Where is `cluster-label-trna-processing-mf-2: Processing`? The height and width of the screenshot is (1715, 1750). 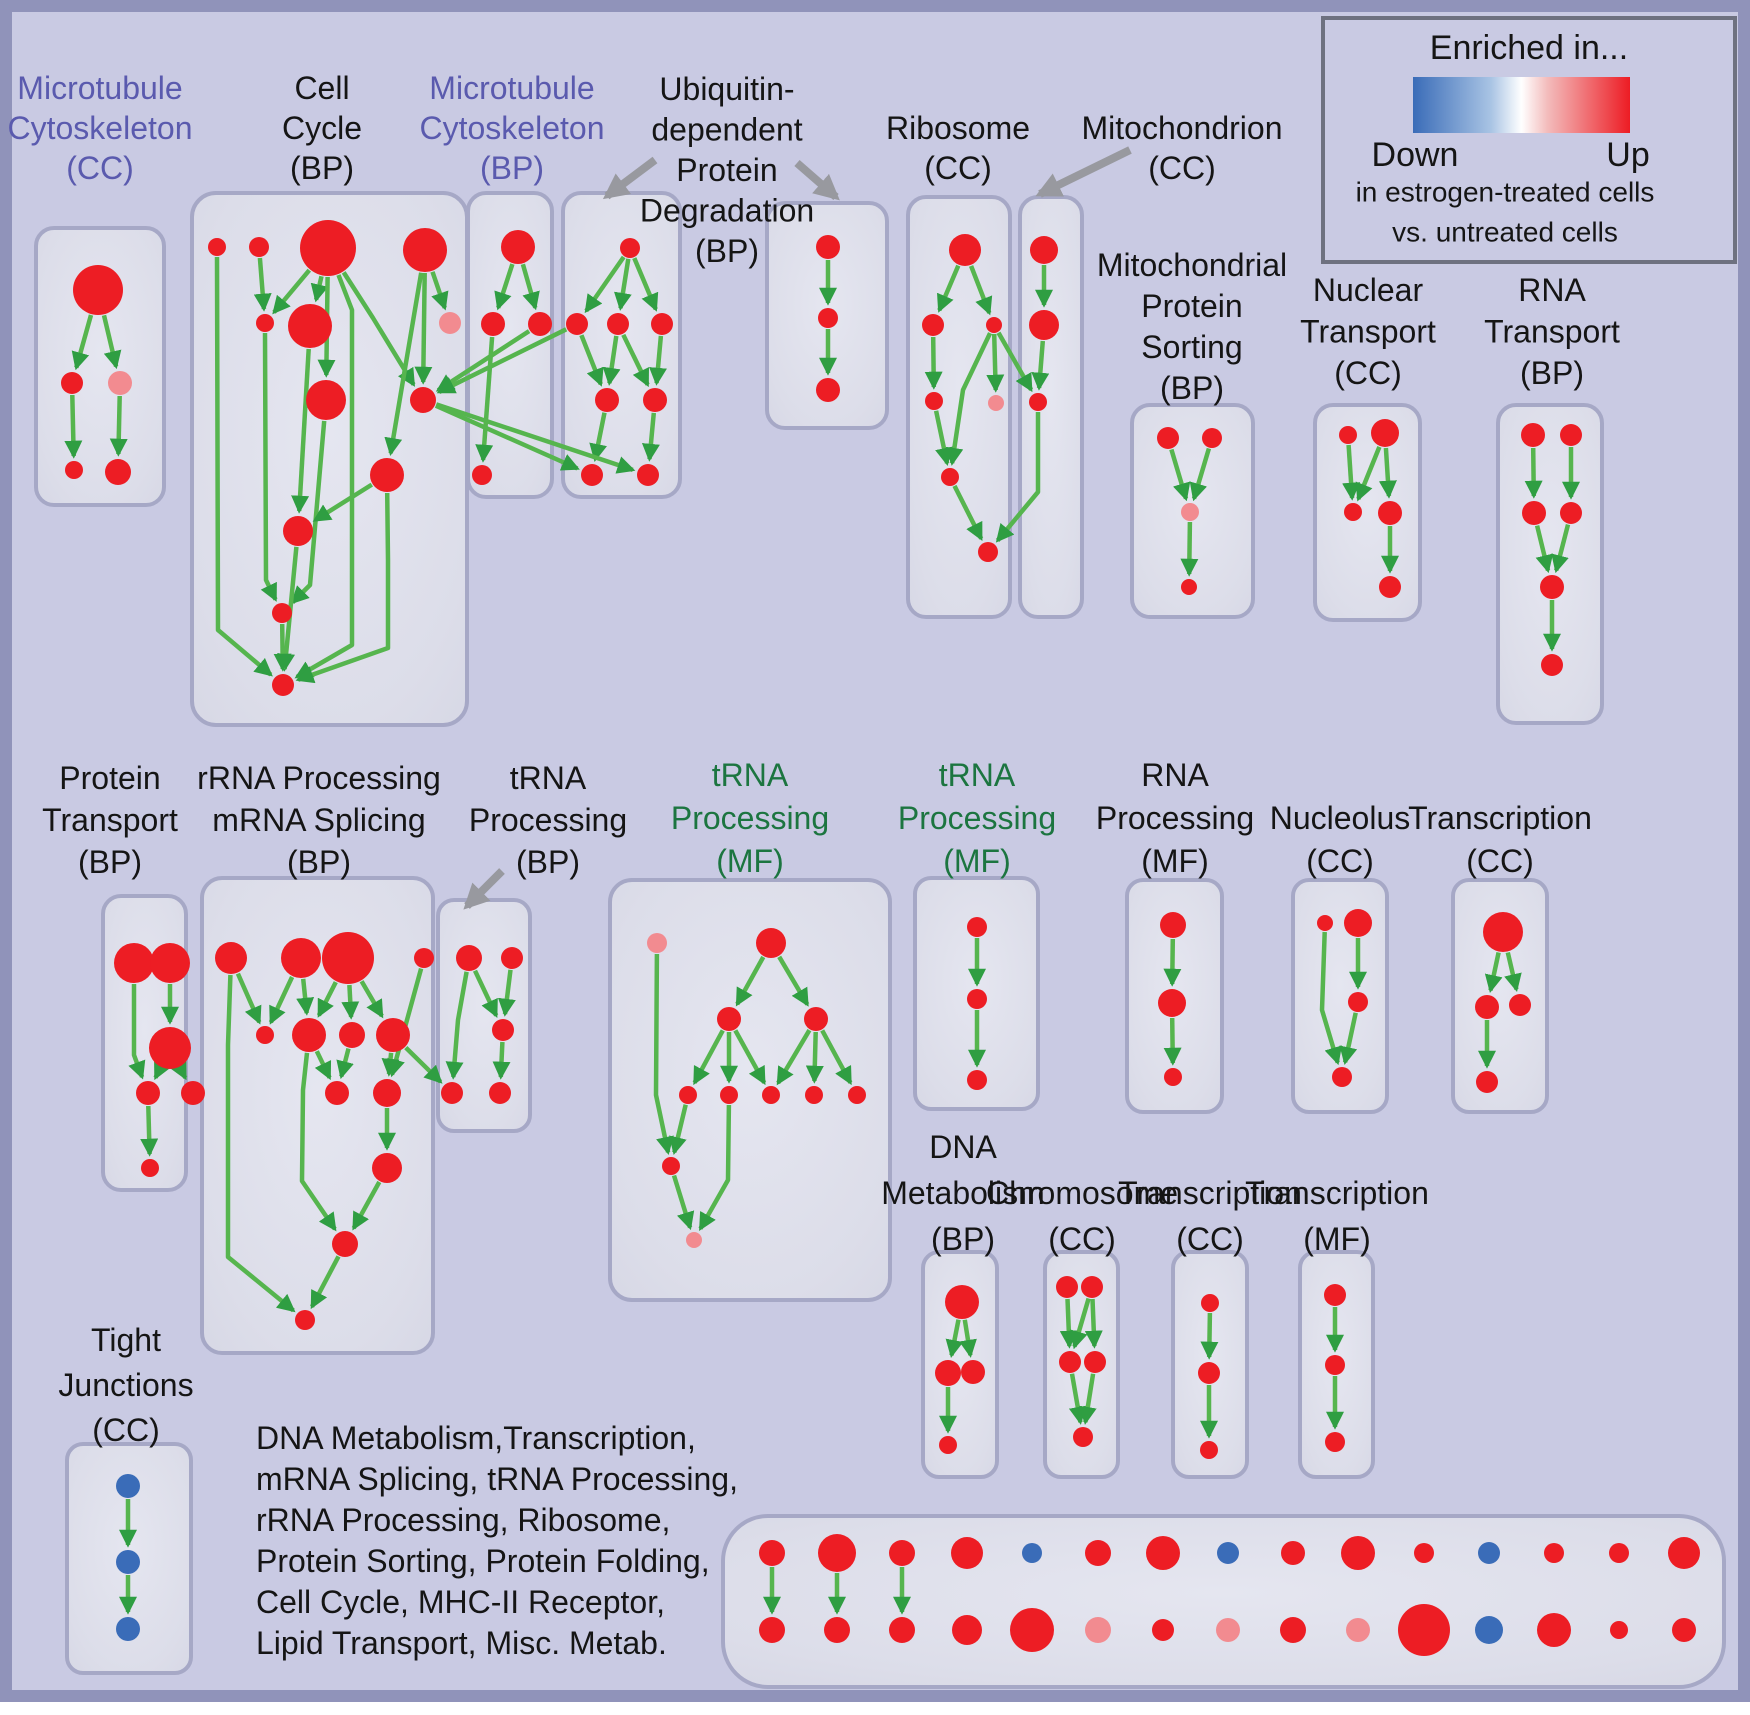
cluster-label-trna-processing-mf-2: Processing is located at coordinates (977, 818).